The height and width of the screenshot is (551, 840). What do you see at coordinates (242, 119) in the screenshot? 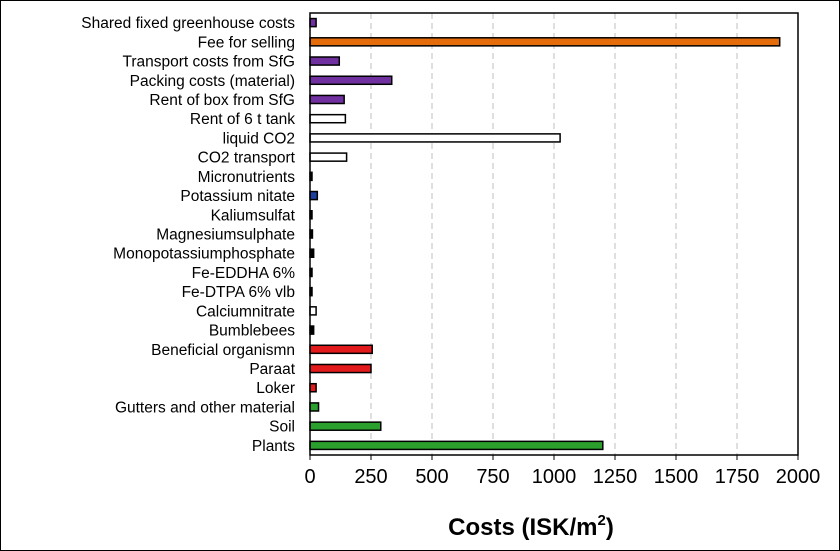
I see `category-label: Rent of 6 t tank` at bounding box center [242, 119].